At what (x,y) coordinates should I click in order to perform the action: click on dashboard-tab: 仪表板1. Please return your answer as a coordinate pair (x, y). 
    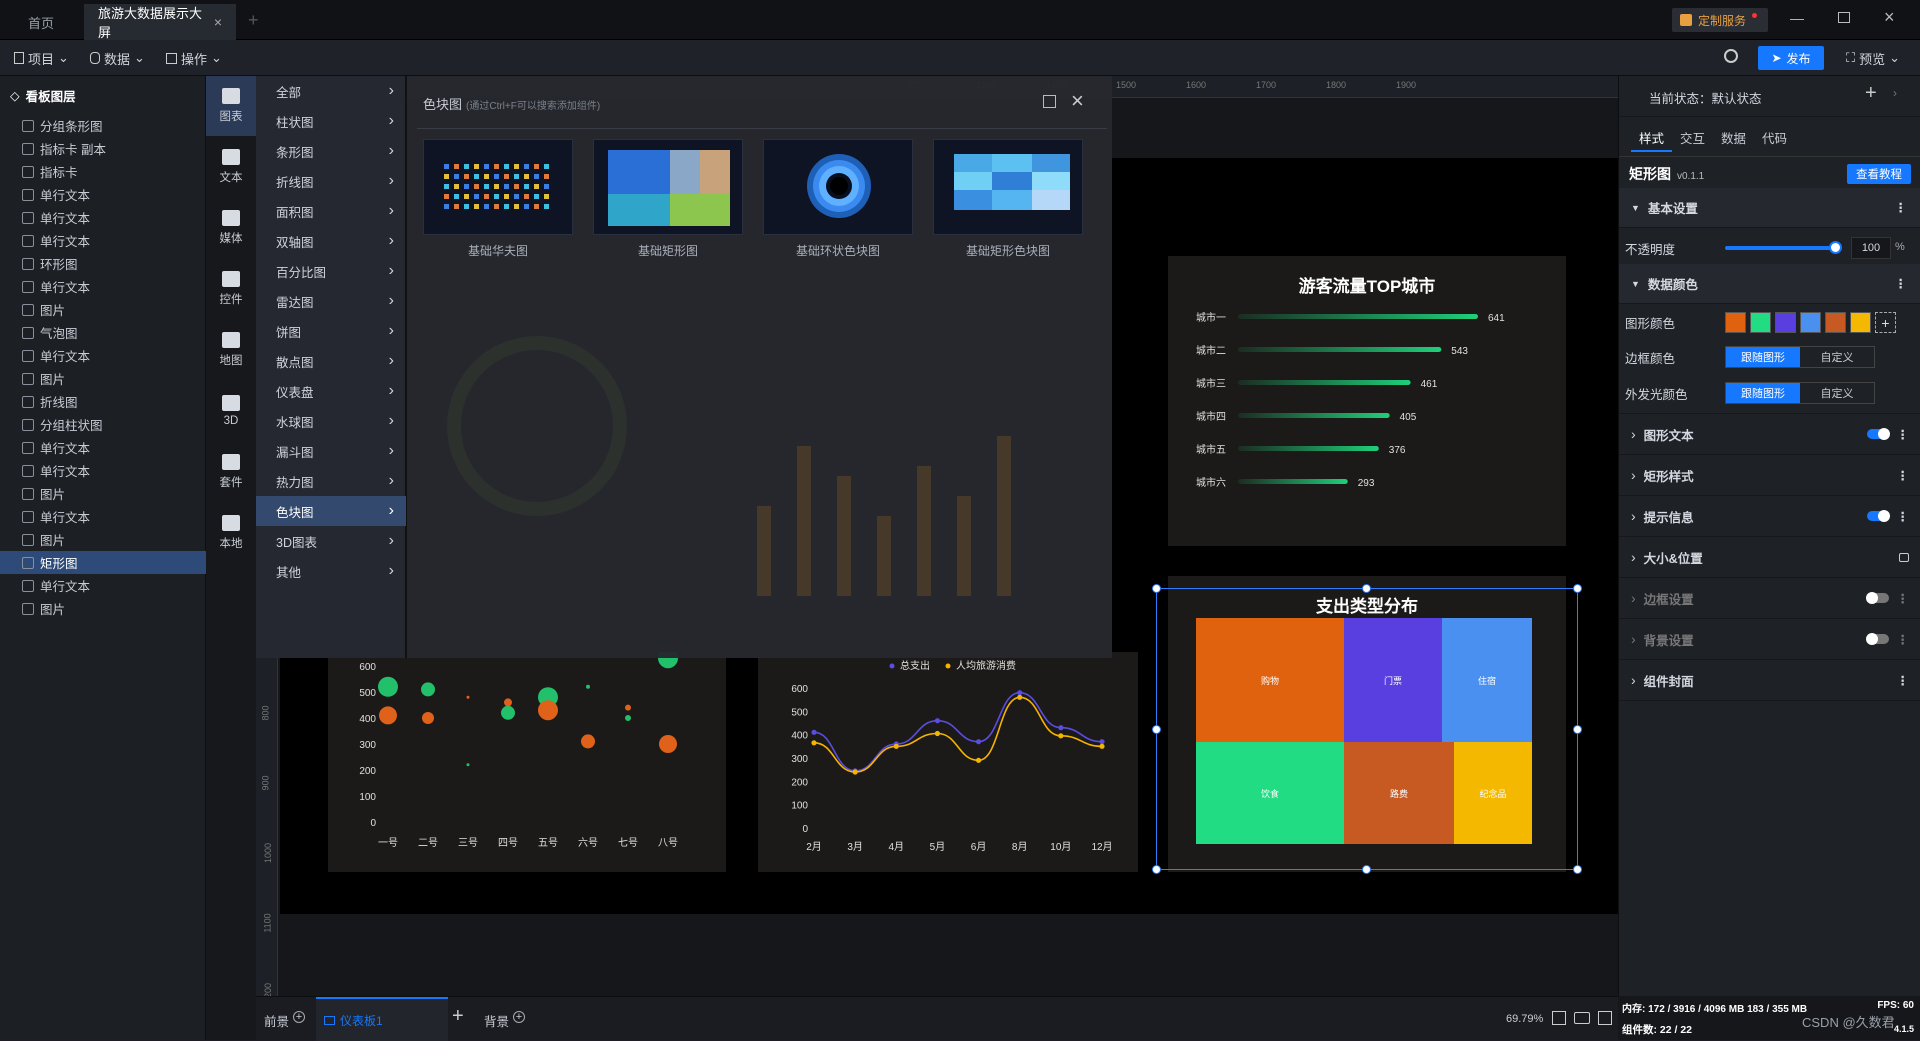
    Looking at the image, I should click on (382, 1019).